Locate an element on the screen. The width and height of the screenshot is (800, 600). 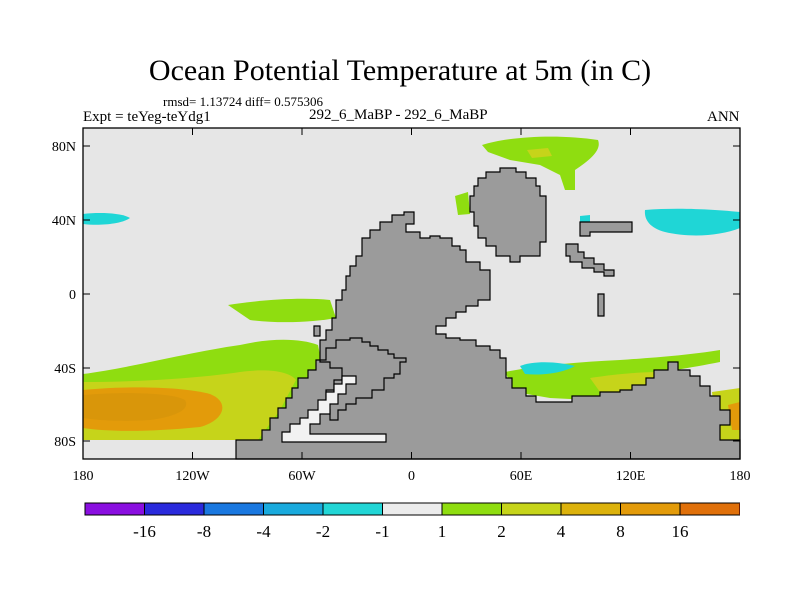
y-tick-label: 80S is located at coordinates (65, 442).